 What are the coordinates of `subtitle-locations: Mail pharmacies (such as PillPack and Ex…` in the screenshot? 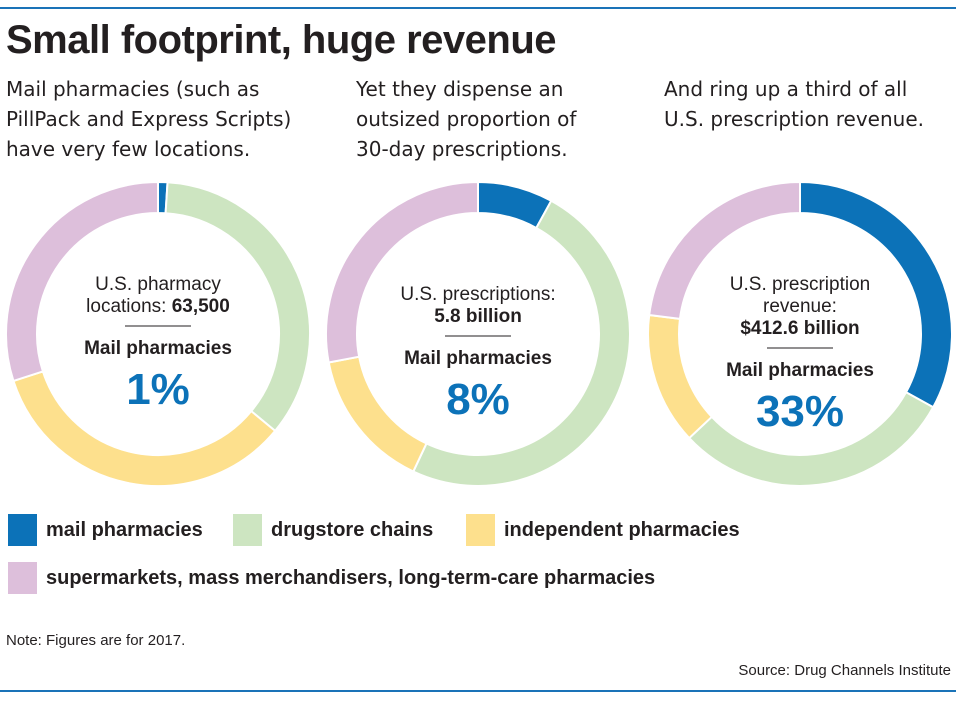 It's located at (149, 119).